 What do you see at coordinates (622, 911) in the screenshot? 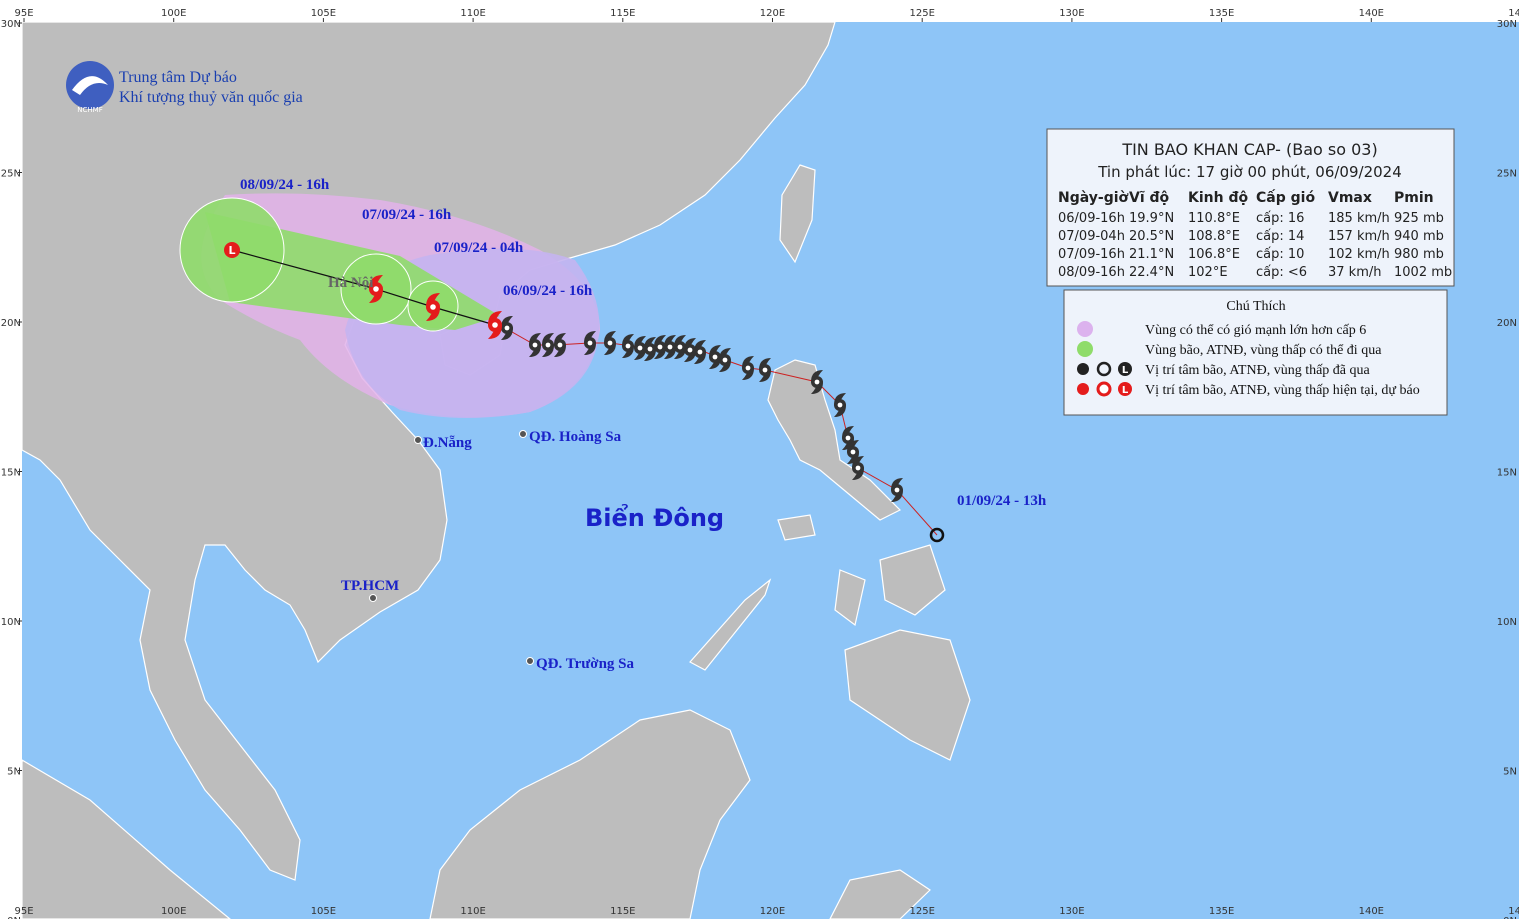
I see `lon-label: 115E` at bounding box center [622, 911].